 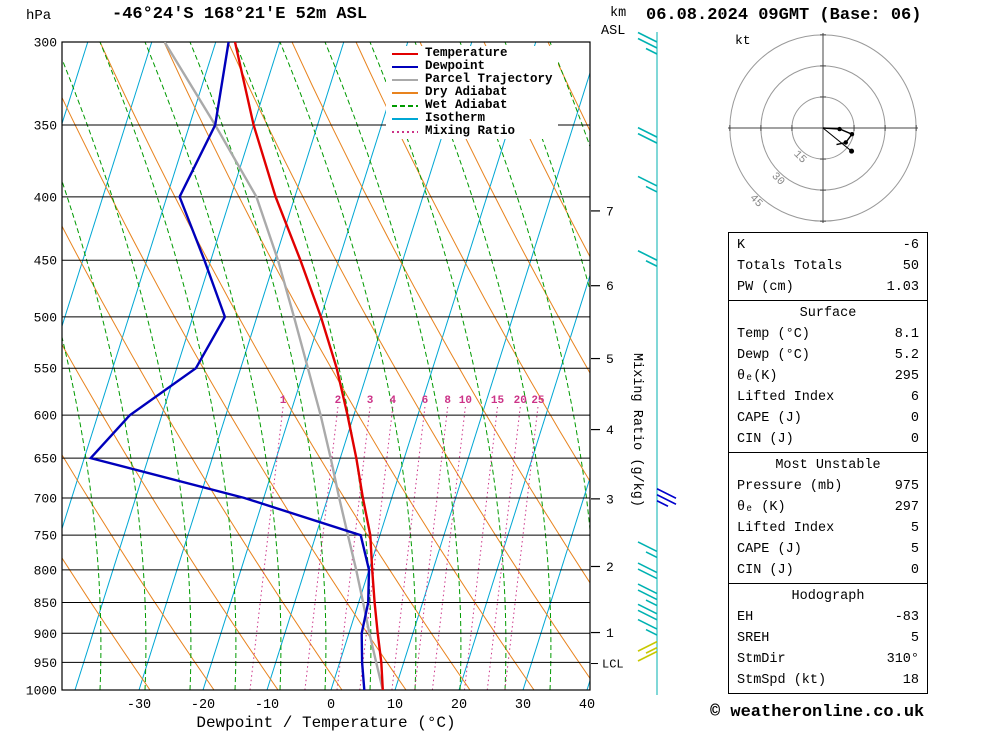 What do you see at coordinates (45, 125) in the screenshot?
I see `svg-text: 350` at bounding box center [45, 125].